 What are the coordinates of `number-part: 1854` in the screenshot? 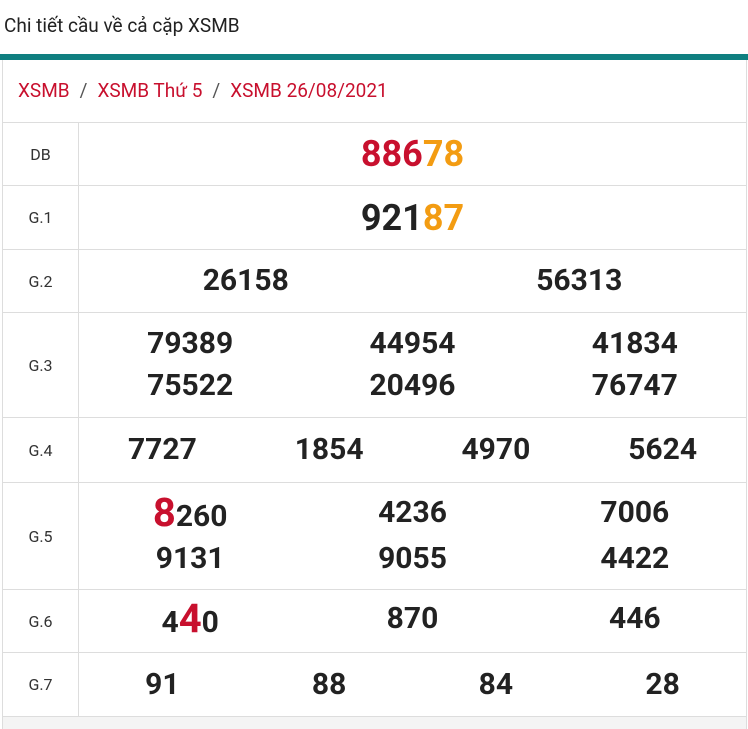 It's located at (329, 449).